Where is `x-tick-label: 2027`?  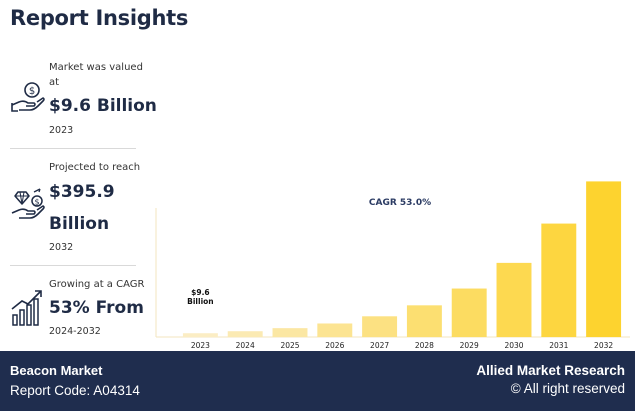
x-tick-label: 2027 is located at coordinates (379, 345).